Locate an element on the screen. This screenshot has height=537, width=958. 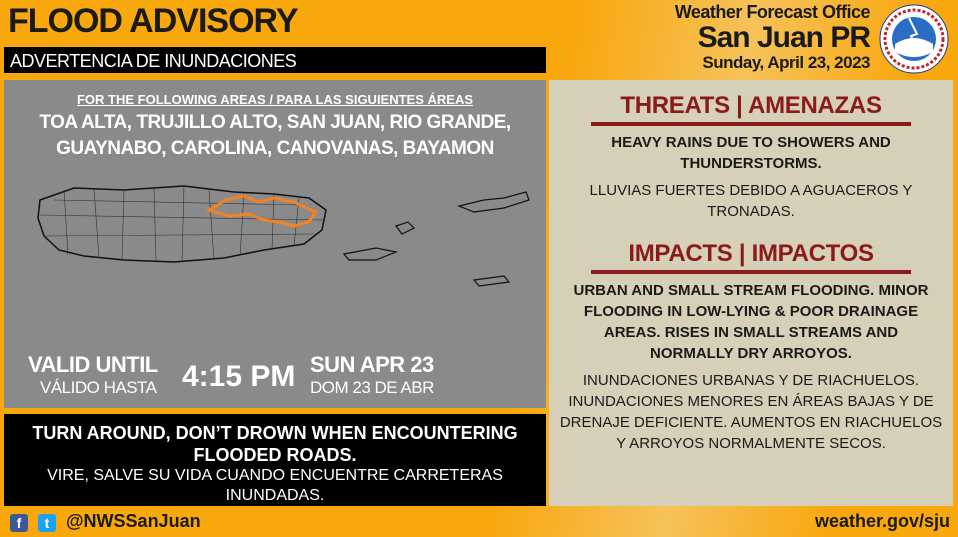
twitter-icon: t is located at coordinates (47, 523).